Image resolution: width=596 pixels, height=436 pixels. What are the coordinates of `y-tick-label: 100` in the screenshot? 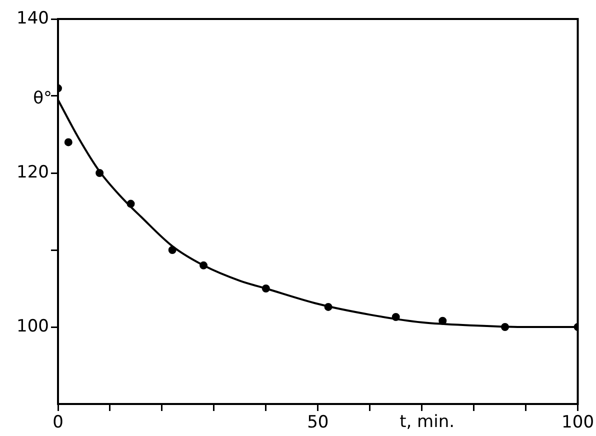 It's located at (32, 326).